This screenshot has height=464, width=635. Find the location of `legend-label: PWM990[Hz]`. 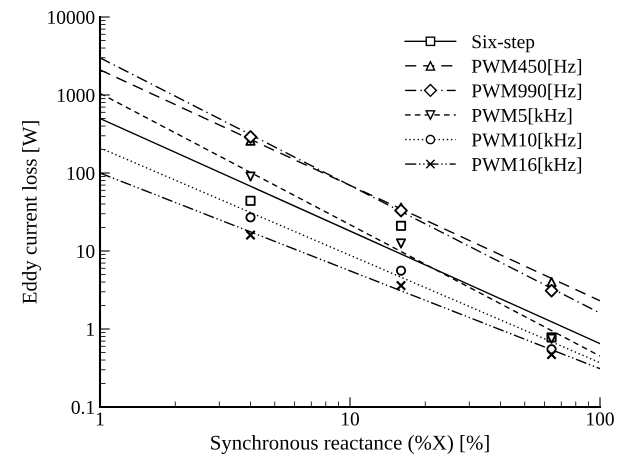

legend-label: PWM990[Hz] is located at coordinates (527, 92).